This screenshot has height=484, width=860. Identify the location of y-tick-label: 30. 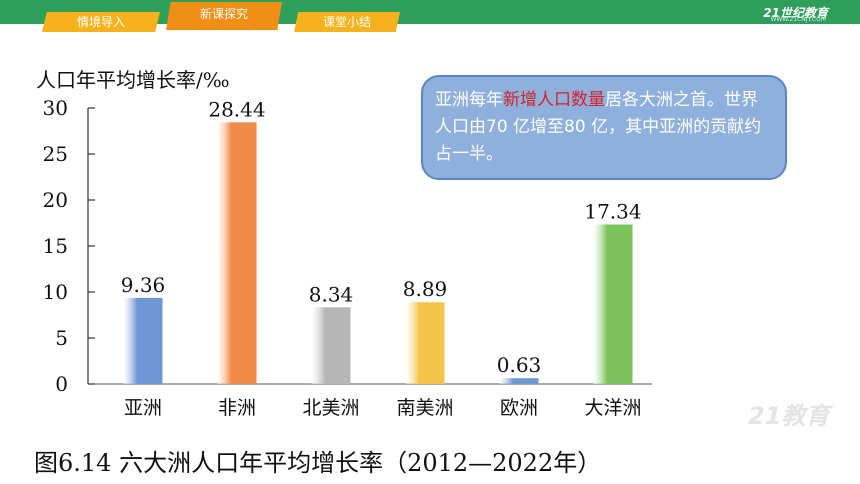
(55, 108).